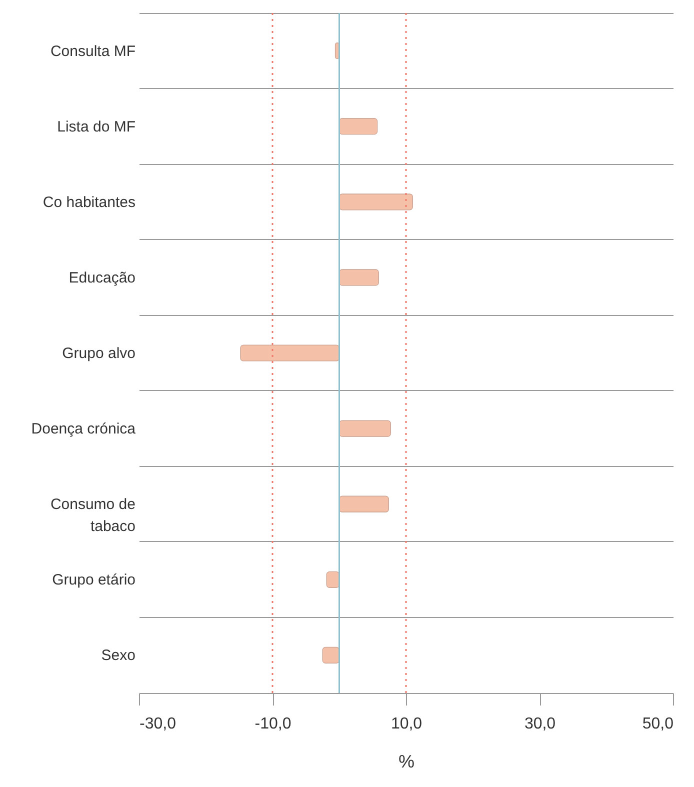 This screenshot has height=787, width=694. What do you see at coordinates (540, 724) in the screenshot?
I see `x-tick-label: 30,0` at bounding box center [540, 724].